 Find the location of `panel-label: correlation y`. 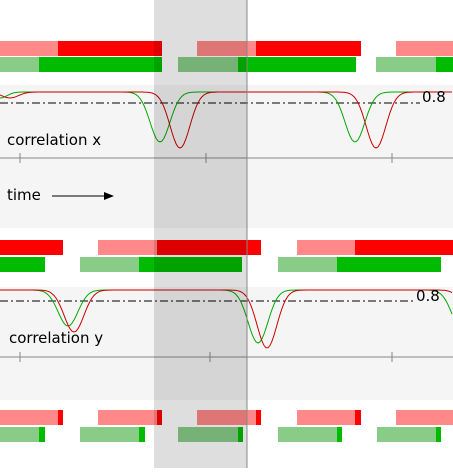

panel-label: correlation y is located at coordinates (56, 338).